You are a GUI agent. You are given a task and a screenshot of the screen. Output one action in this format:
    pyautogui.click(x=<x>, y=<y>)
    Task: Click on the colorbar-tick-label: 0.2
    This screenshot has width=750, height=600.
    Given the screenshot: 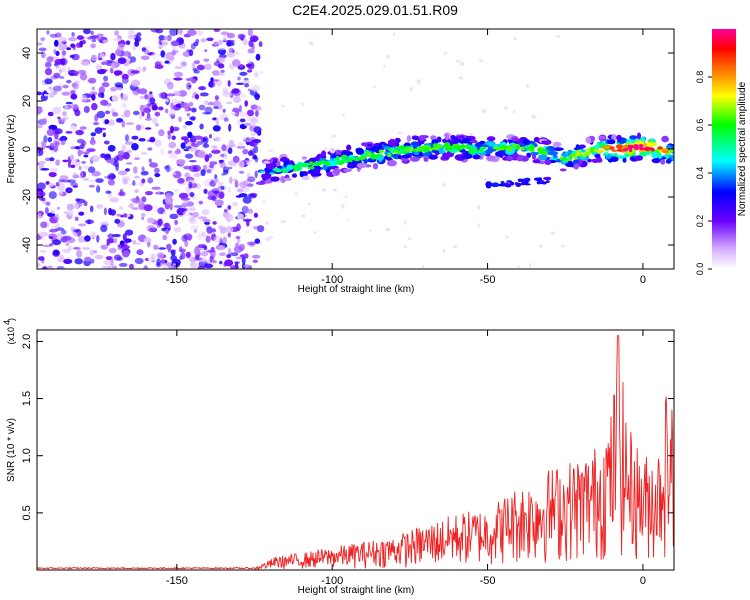 What is the action you would take?
    pyautogui.click(x=700, y=221)
    